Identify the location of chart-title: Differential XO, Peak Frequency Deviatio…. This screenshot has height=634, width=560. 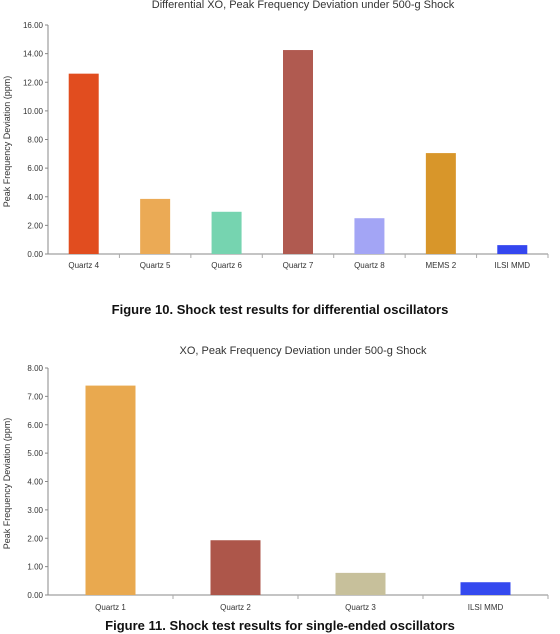
(303, 5).